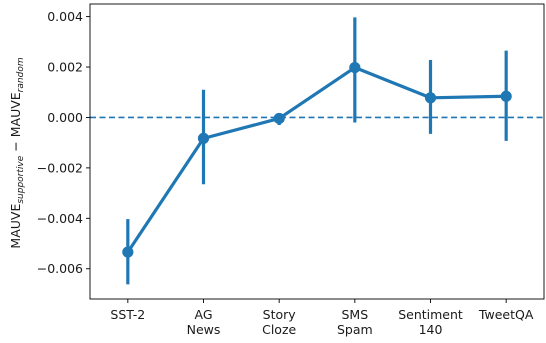 The height and width of the screenshot is (343, 546). What do you see at coordinates (204, 322) in the screenshot?
I see `x-tick-label: AG News` at bounding box center [204, 322].